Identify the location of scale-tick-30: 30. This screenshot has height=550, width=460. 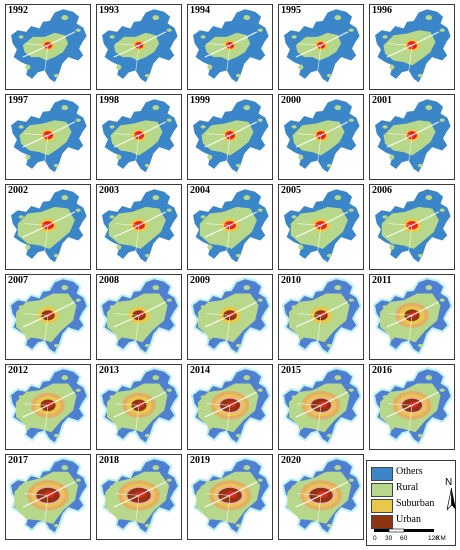
(389, 538).